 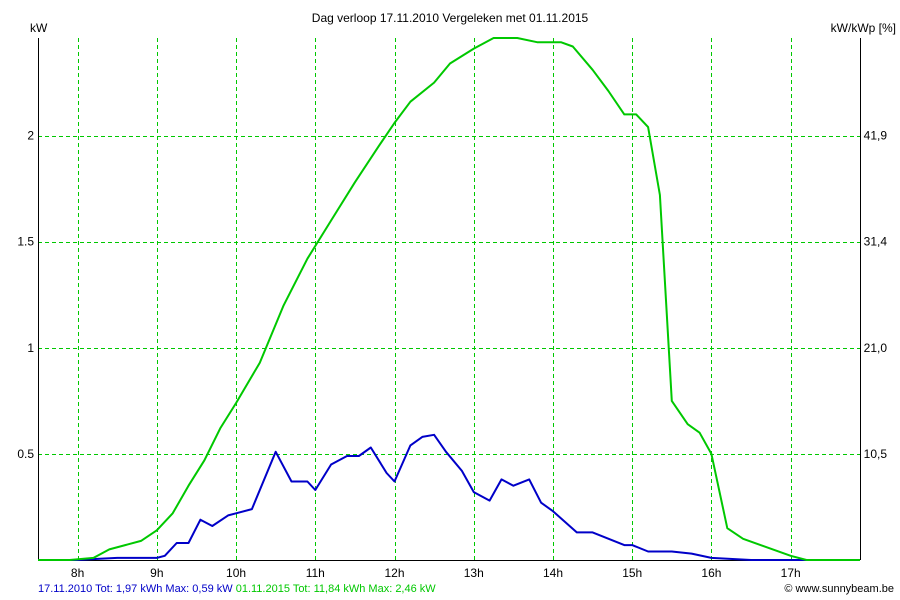 I want to click on series-2010-summary: 17.11.2010 Tot: 1,97 kWh Max: 0,59 kW, so click(x=135, y=589).